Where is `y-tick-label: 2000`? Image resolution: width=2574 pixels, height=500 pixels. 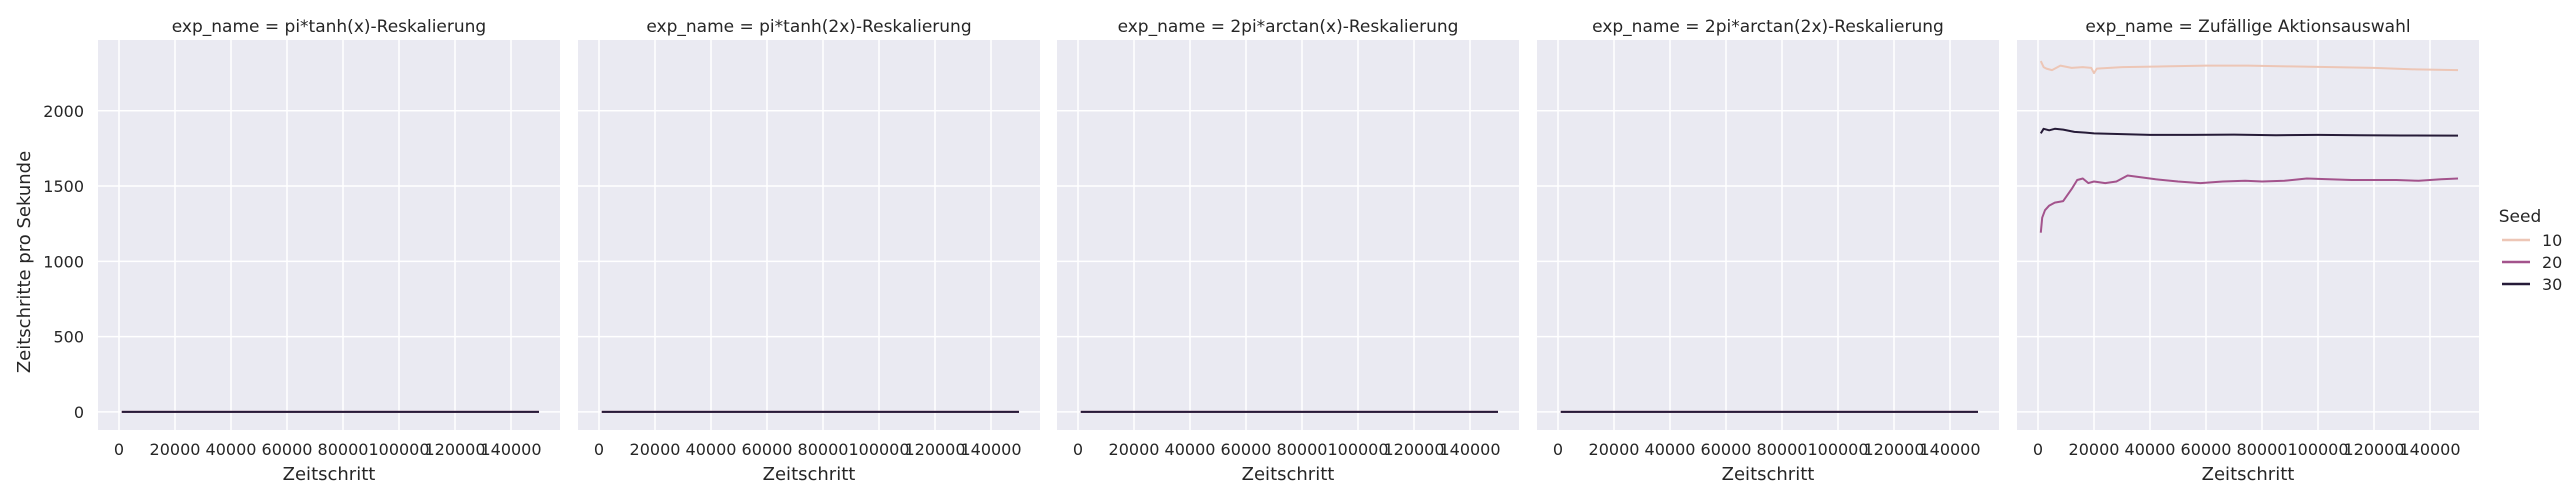 y-tick-label: 2000 is located at coordinates (63, 111).